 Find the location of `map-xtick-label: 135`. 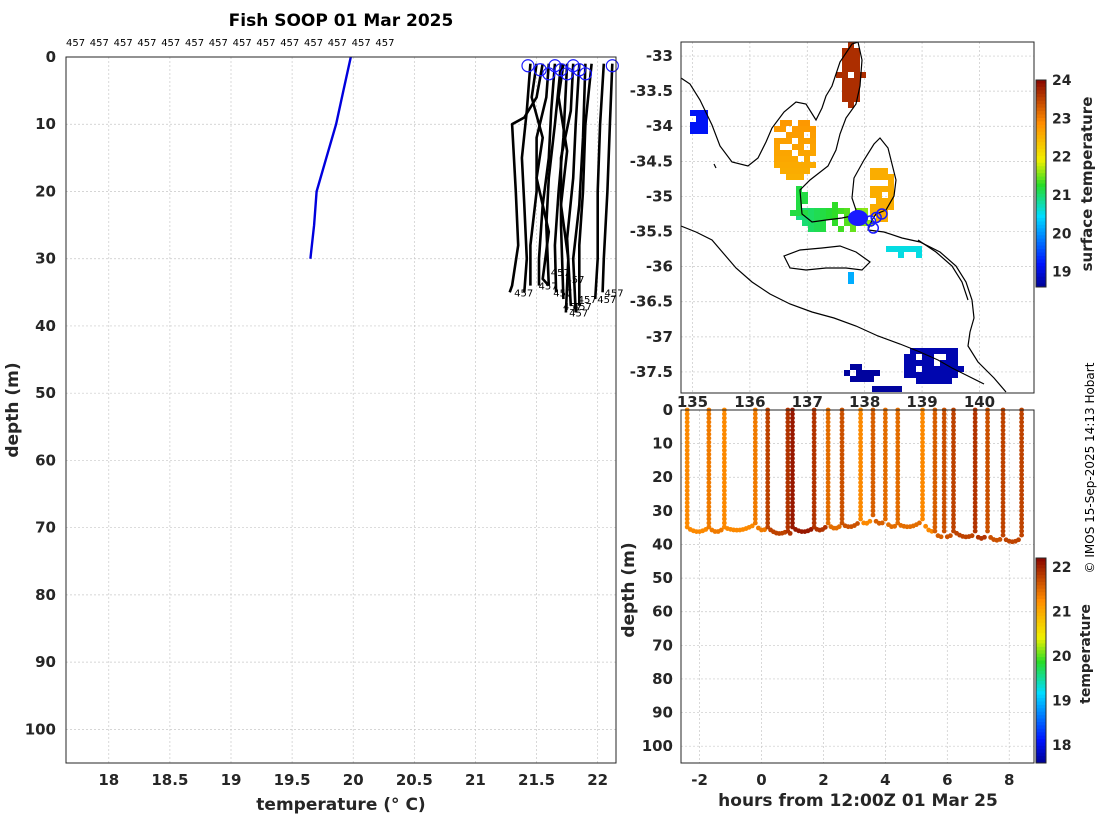

map-xtick-label: 135 is located at coordinates (692, 402).